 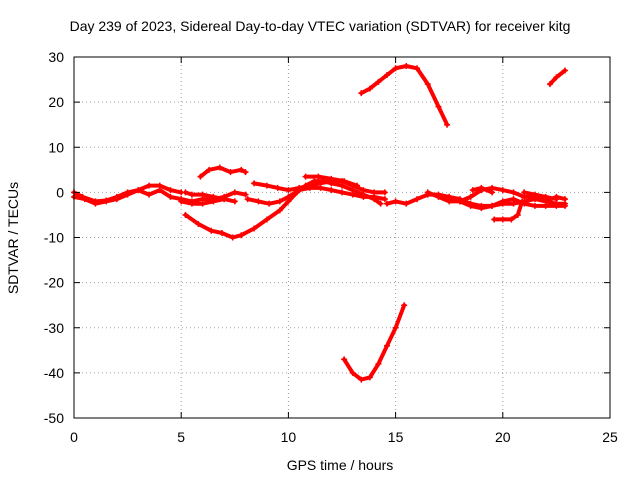 I want to click on y-tick-label: 10, so click(x=56, y=147).